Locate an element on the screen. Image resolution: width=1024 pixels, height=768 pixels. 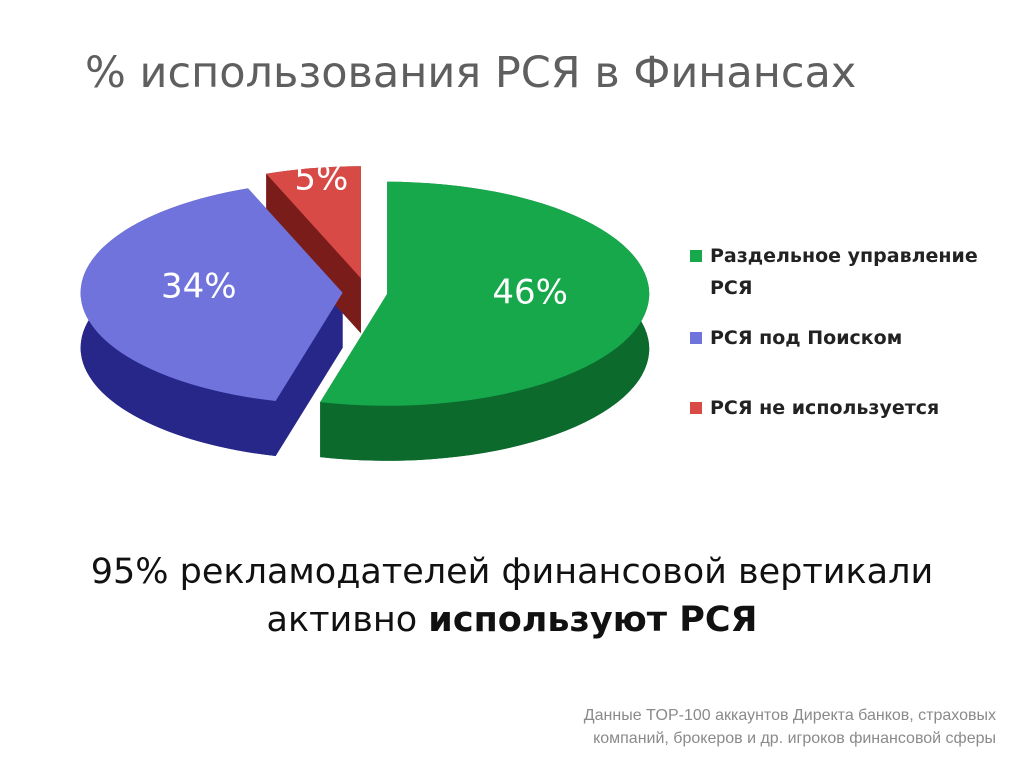
statement-line: активно используют РСЯ is located at coordinates (512, 620).